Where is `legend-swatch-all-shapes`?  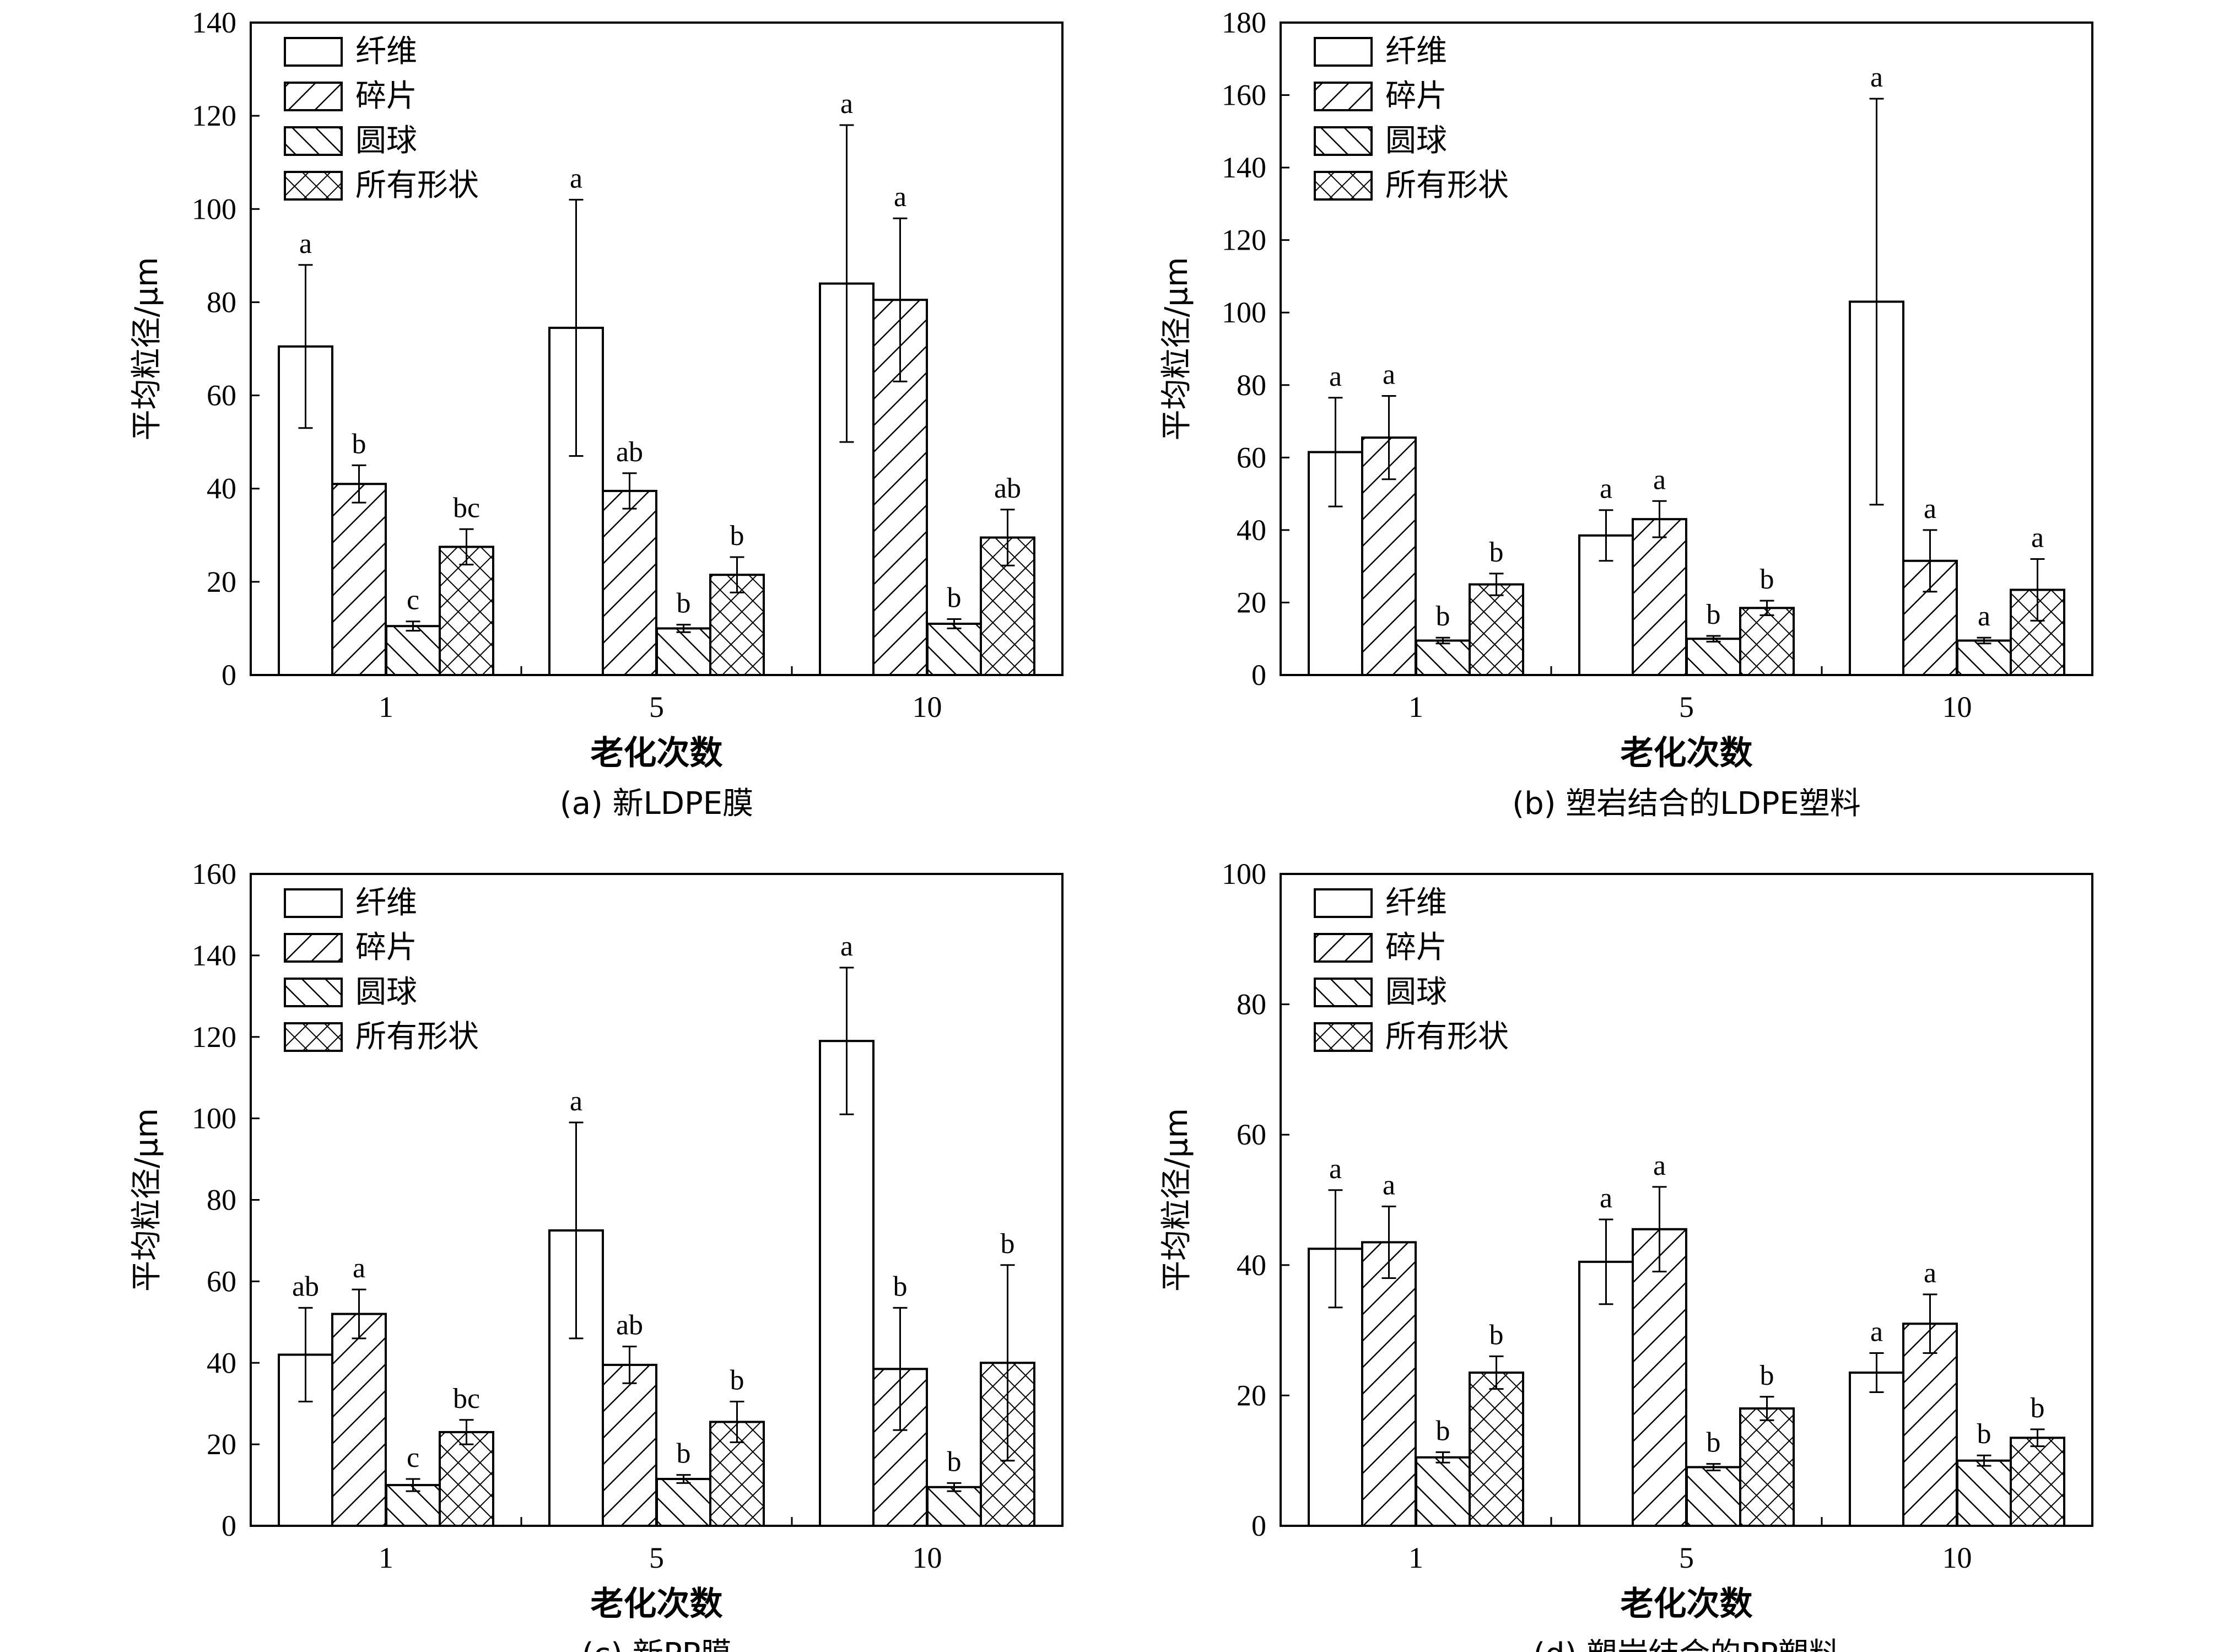 legend-swatch-all-shapes is located at coordinates (1344, 1037).